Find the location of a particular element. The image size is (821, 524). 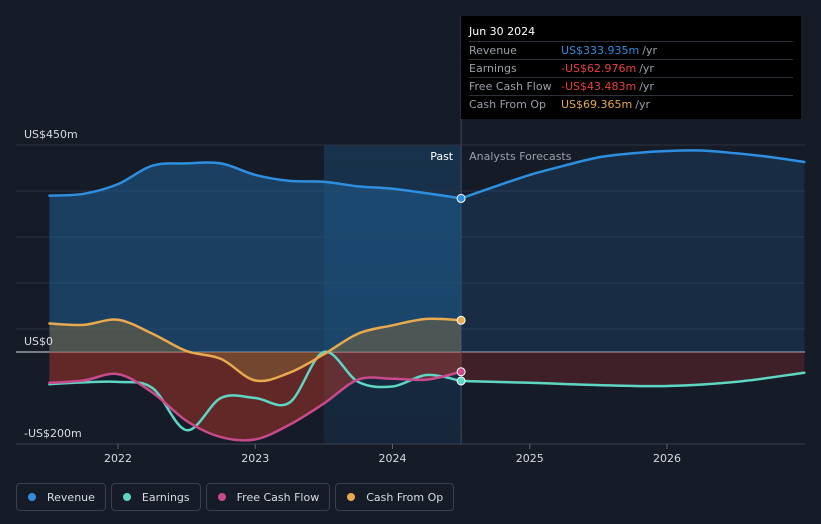

tooltip-row-earnings: Earnings -US$62.976m /yr is located at coordinates (631, 69).